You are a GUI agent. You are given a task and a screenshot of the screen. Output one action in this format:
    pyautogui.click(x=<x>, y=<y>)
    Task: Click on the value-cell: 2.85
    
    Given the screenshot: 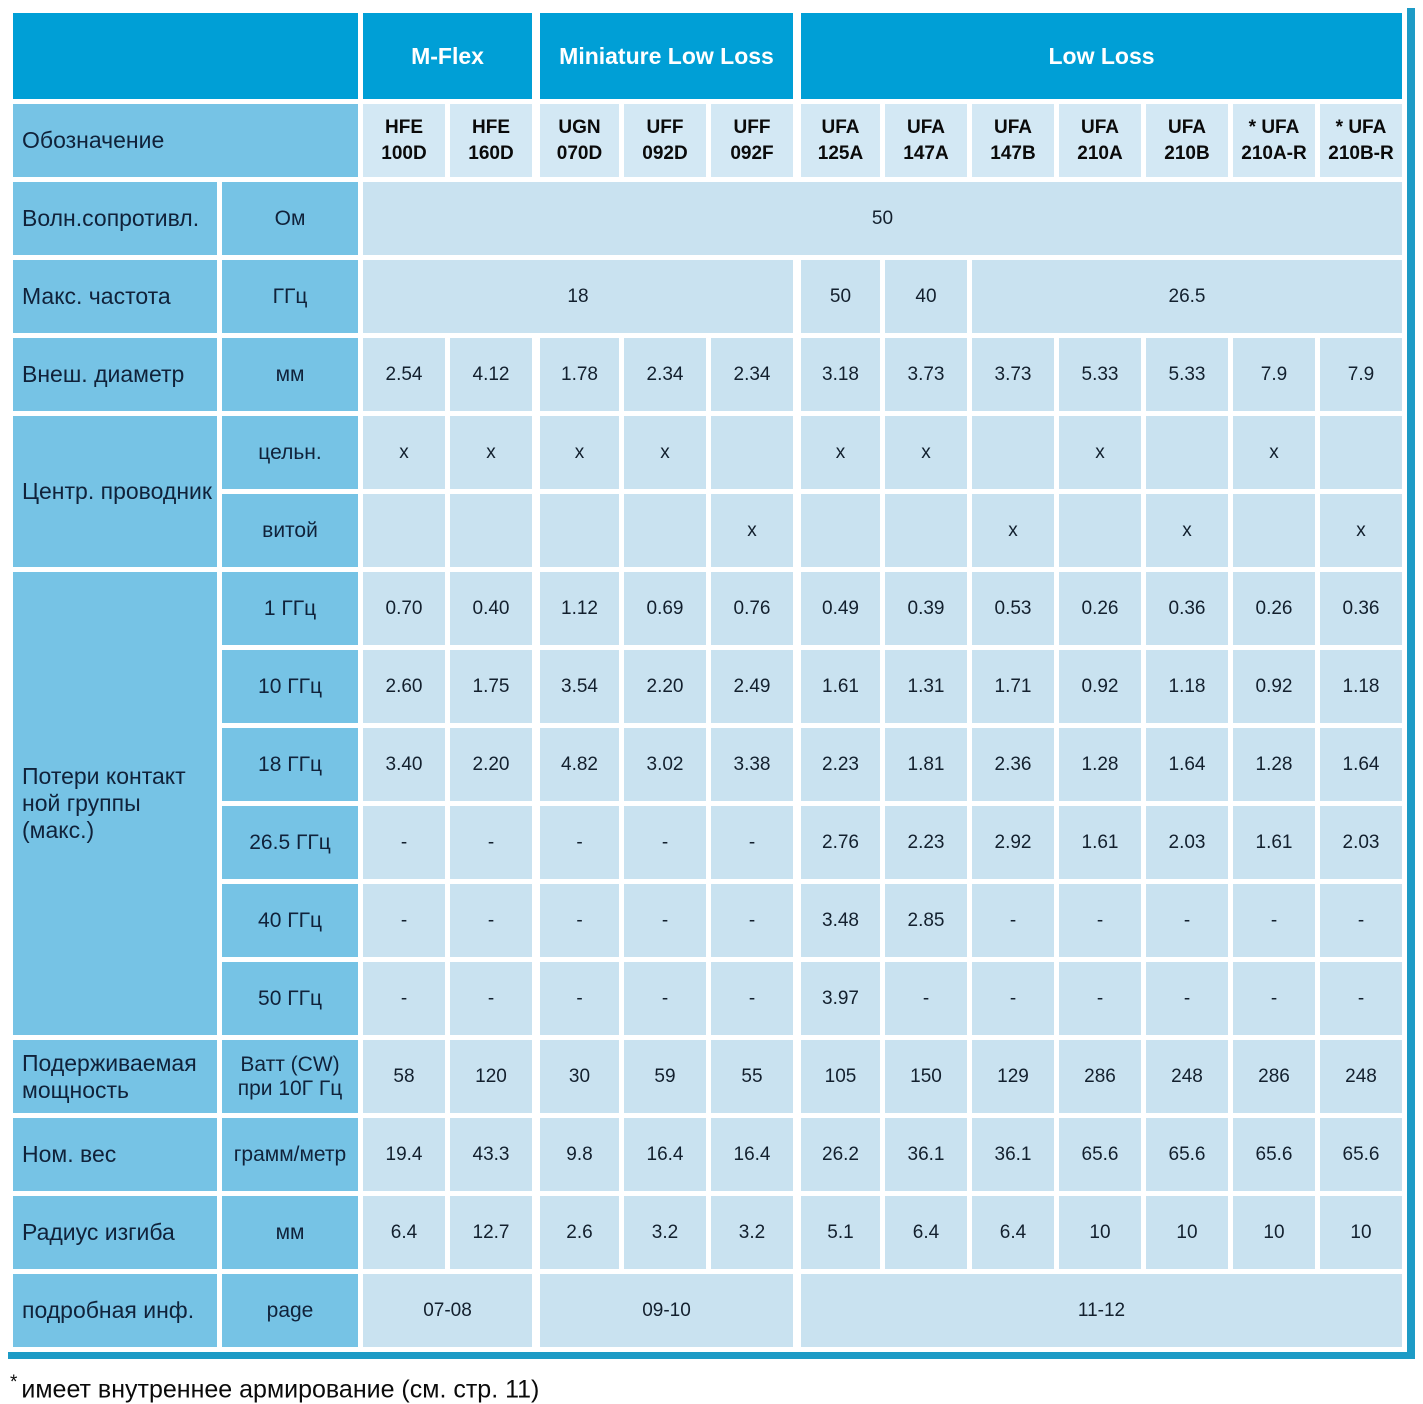 What is the action you would take?
    pyautogui.click(x=926, y=920)
    